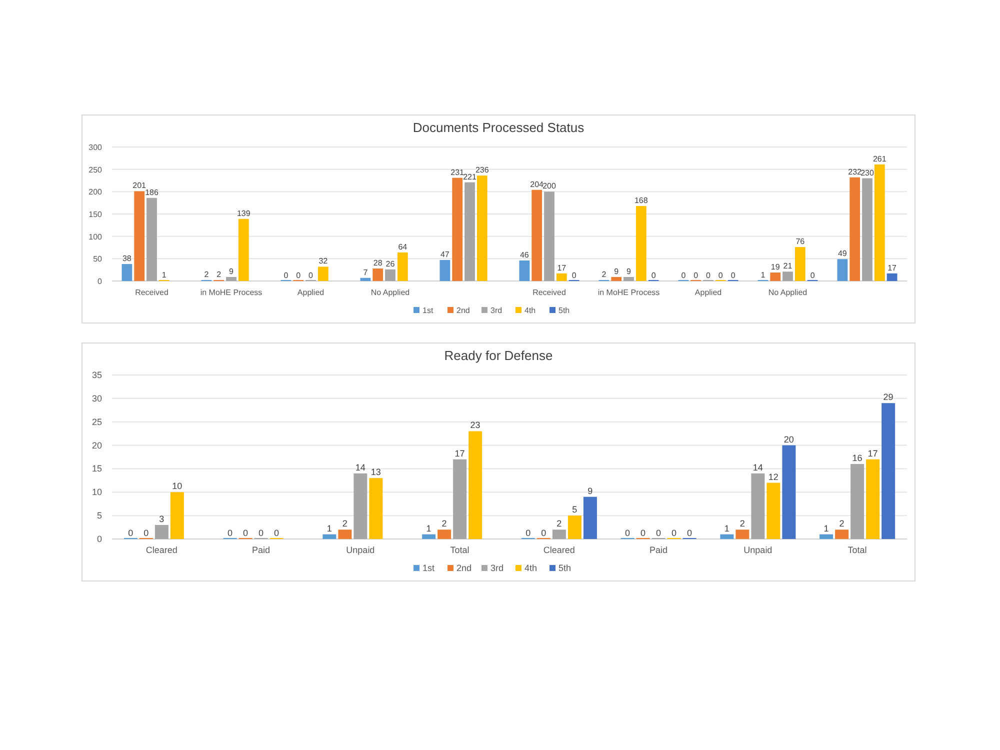 This screenshot has height=750, width=1000. I want to click on data-label: 20, so click(789, 439).